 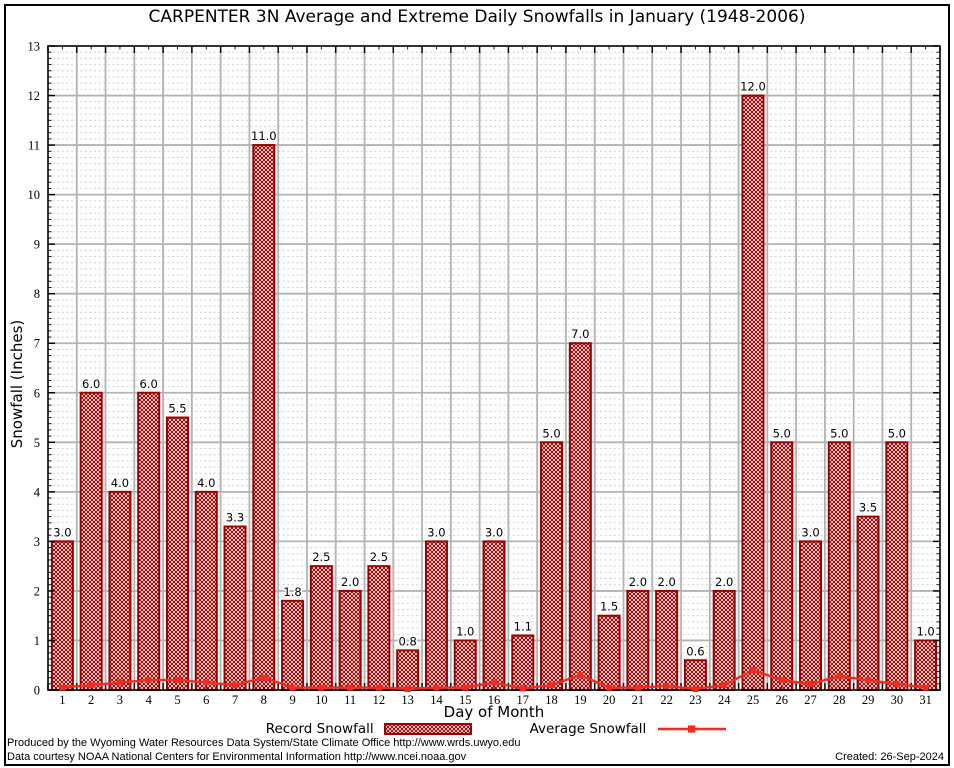 What do you see at coordinates (91, 700) in the screenshot?
I see `x-tick-label: 2` at bounding box center [91, 700].